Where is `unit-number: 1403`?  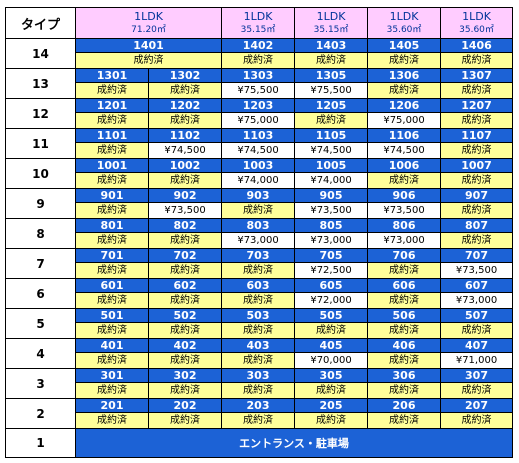 unit-number: 1403 is located at coordinates (331, 45).